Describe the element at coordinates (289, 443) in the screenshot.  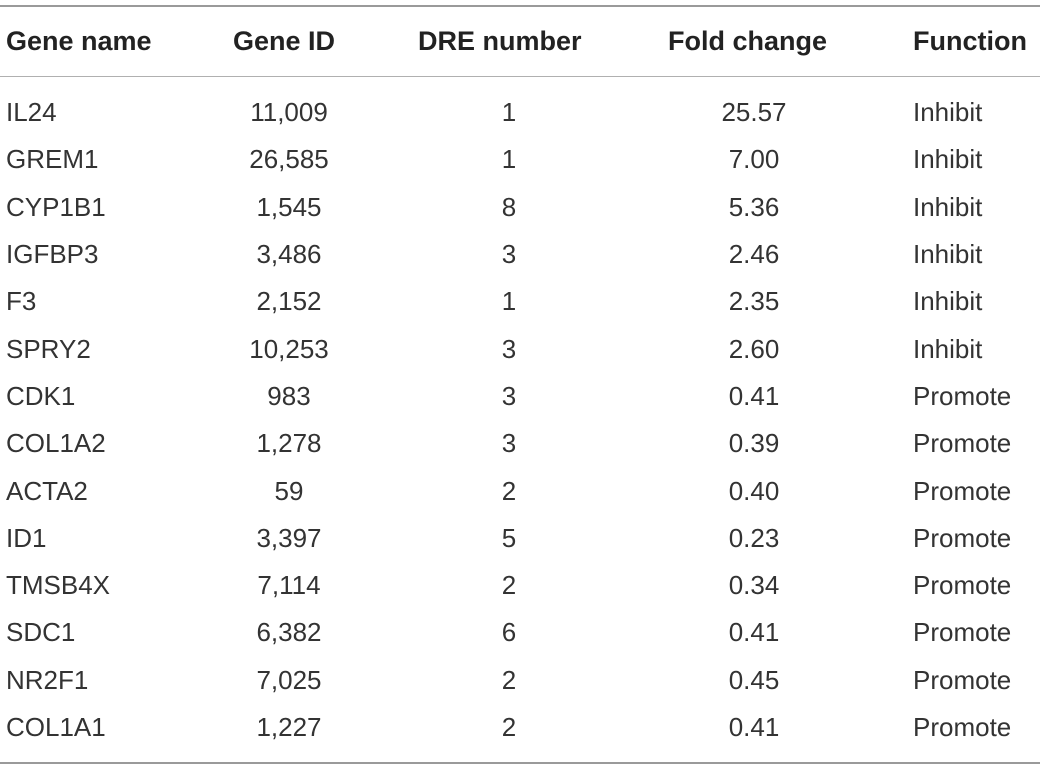
I see `cell-gene-id: 1,278` at that location.